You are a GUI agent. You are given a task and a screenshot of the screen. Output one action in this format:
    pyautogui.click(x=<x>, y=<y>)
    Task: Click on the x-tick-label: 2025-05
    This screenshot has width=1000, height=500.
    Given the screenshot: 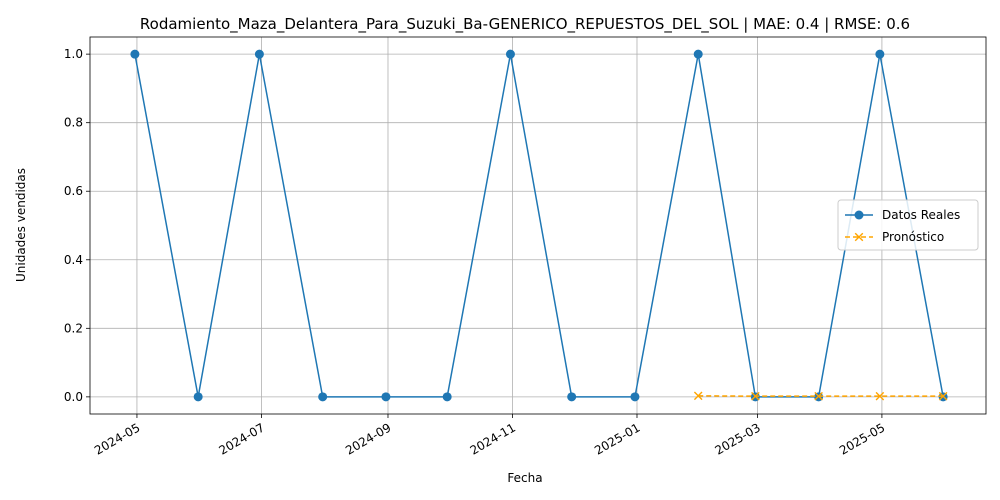 What is the action you would take?
    pyautogui.click(x=862, y=438)
    